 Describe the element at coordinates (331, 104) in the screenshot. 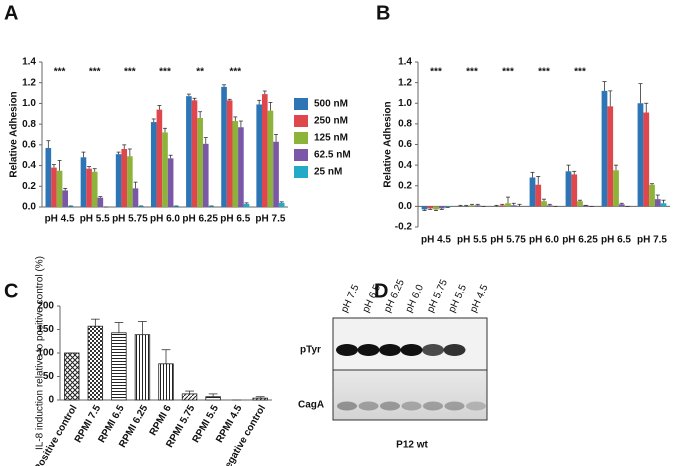

I see `legend-label: 500 nM` at that location.